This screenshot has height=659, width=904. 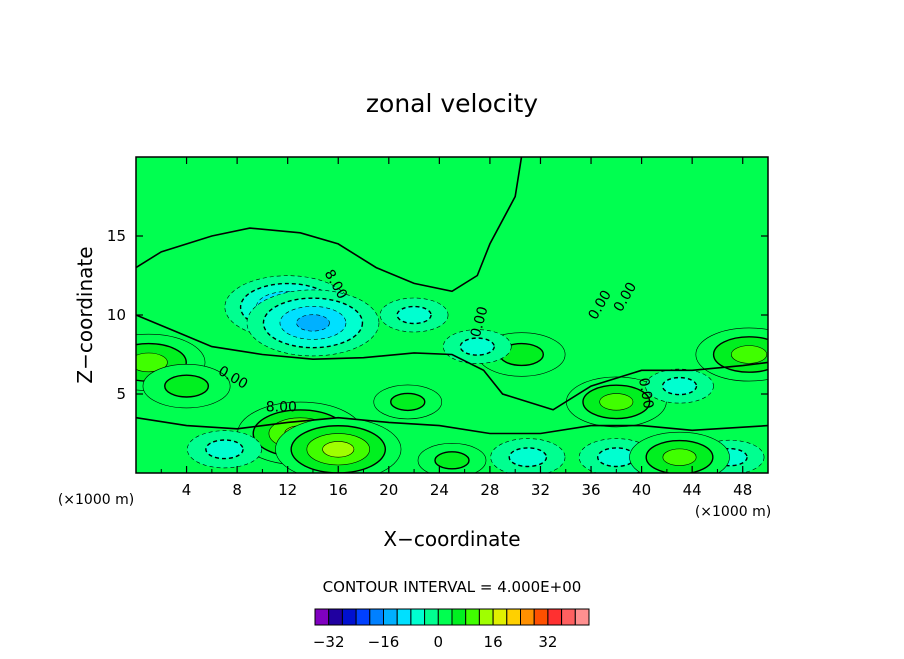 I want to click on x-unit-label-right: (×1000 m), so click(x=733, y=512).